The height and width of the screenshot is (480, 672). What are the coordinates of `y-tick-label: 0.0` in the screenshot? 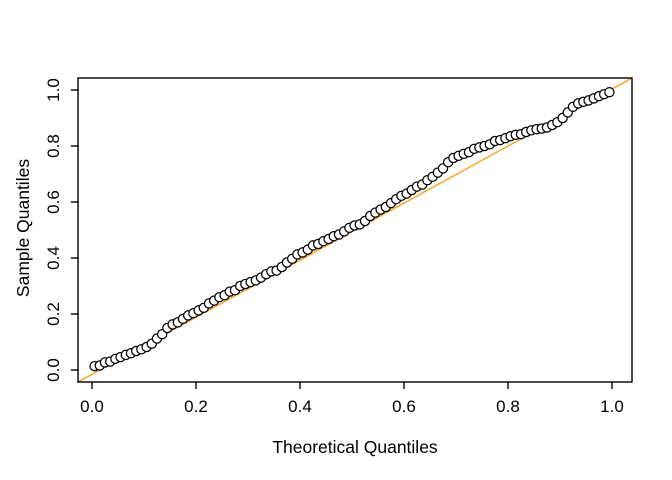 It's located at (53, 370).